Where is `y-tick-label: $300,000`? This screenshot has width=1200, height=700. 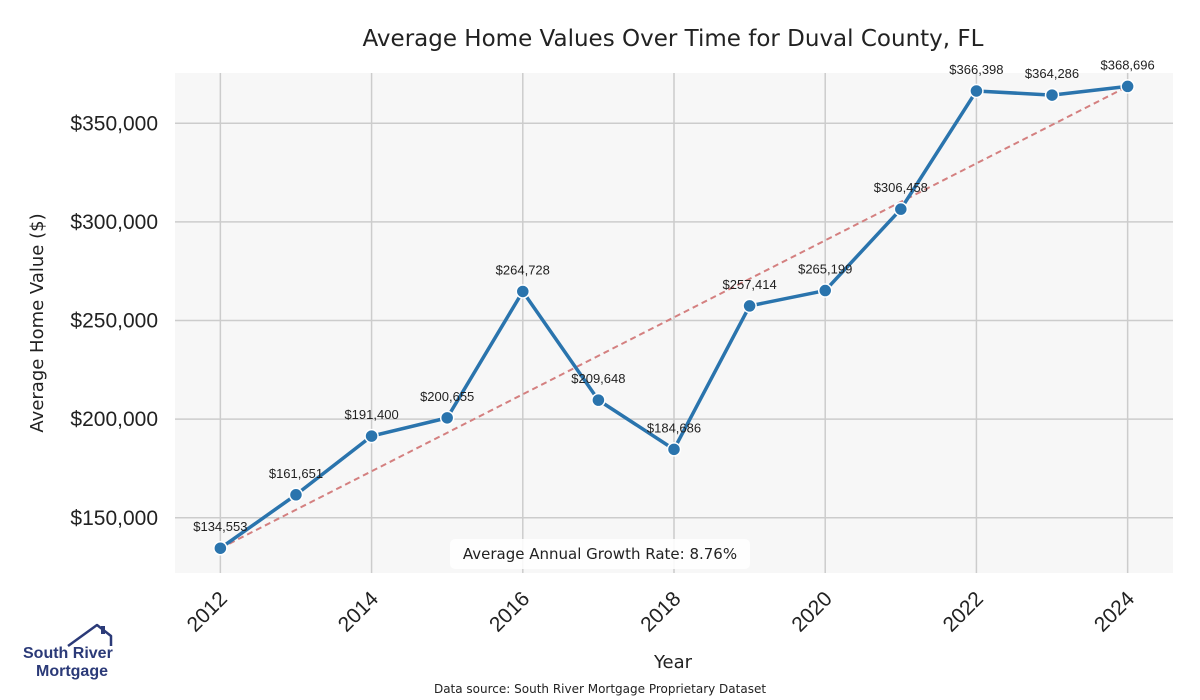 y-tick-label: $300,000 is located at coordinates (114, 222).